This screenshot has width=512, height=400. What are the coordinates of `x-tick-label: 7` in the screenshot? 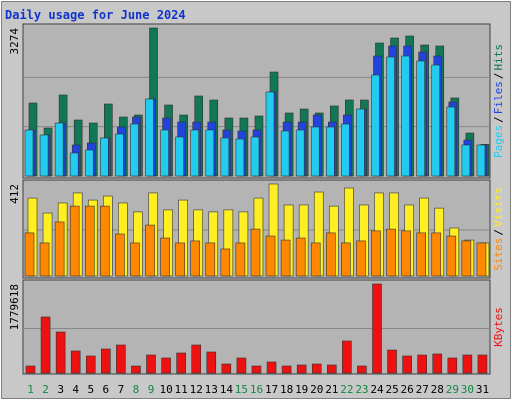 It's located at (121, 389).